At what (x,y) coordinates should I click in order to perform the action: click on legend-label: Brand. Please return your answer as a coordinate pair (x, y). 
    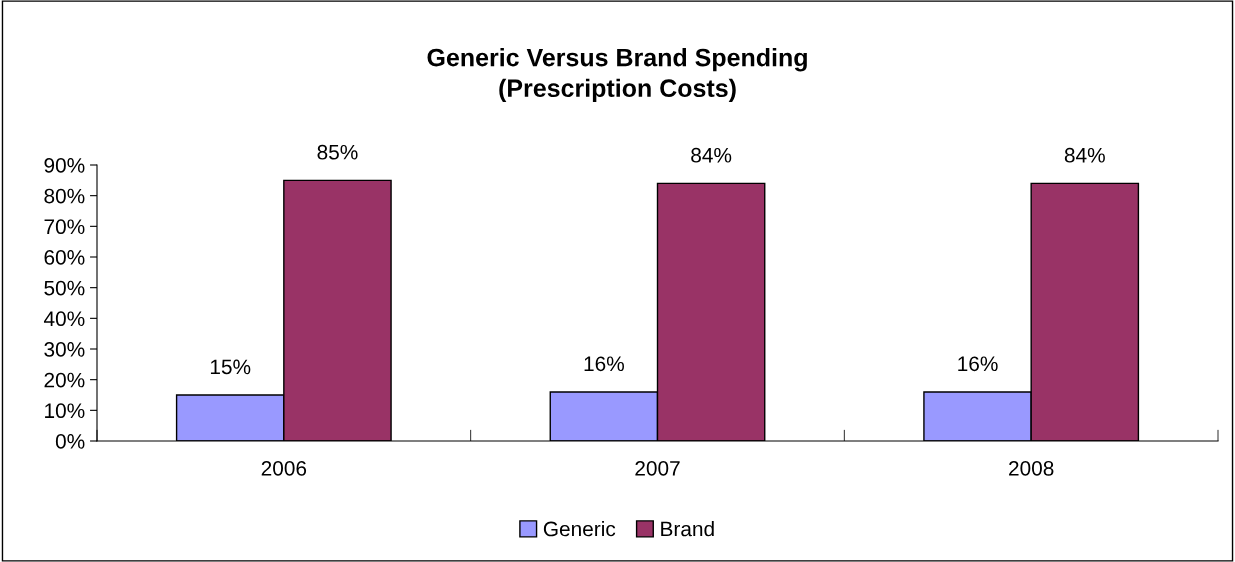
    Looking at the image, I should click on (687, 529).